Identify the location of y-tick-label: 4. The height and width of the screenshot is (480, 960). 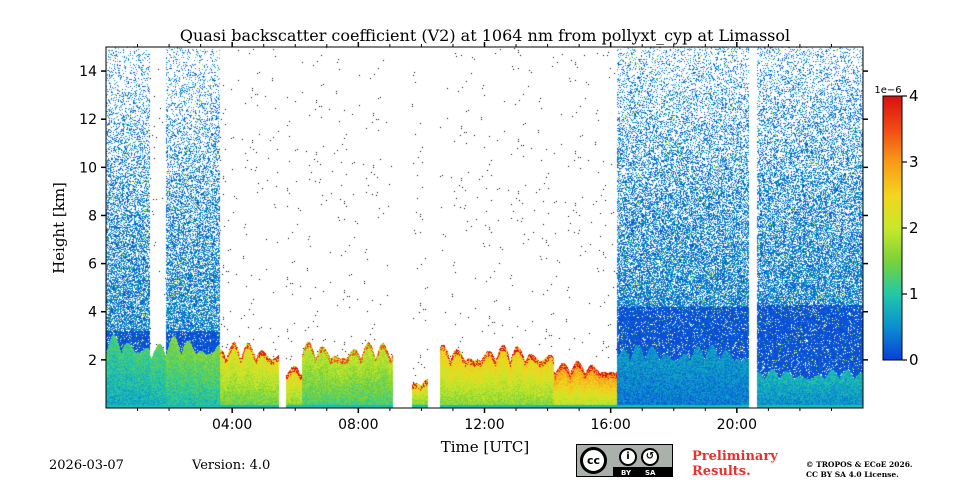
(92, 313).